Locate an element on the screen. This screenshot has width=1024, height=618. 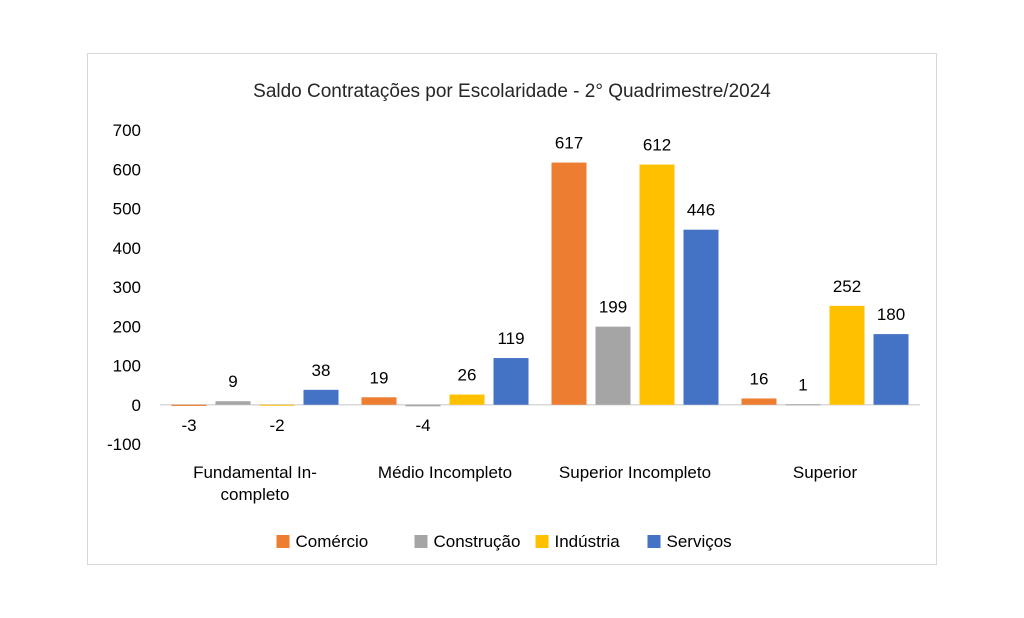
legend-label: Construção is located at coordinates (477, 541).